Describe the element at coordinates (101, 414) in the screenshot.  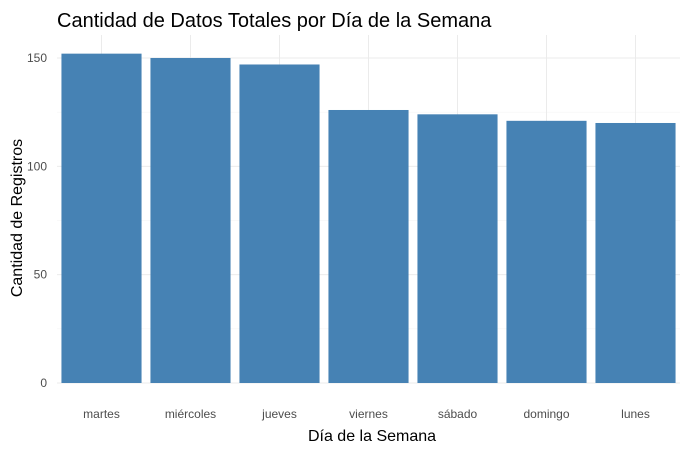
I see `x-tick-label: martes` at that location.